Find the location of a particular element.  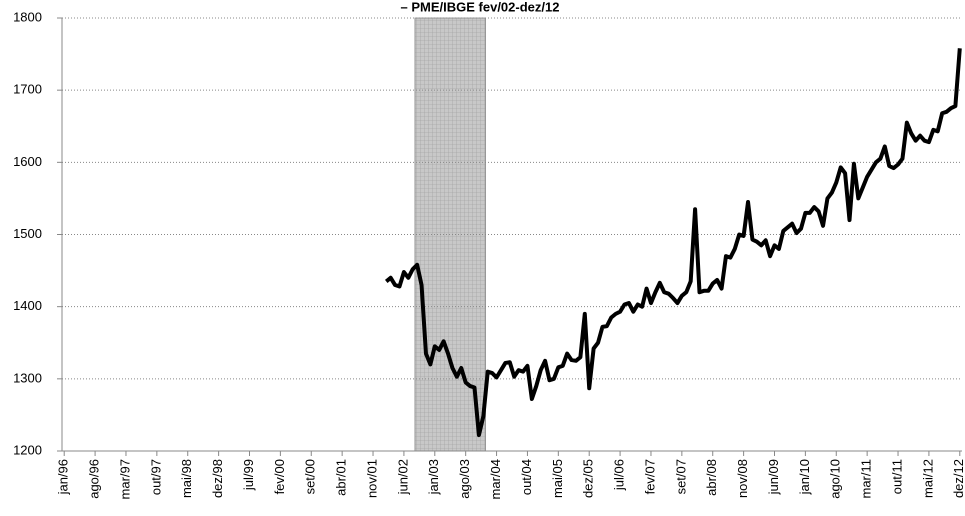

x-tick-label: set/07 is located at coordinates (680, 476).